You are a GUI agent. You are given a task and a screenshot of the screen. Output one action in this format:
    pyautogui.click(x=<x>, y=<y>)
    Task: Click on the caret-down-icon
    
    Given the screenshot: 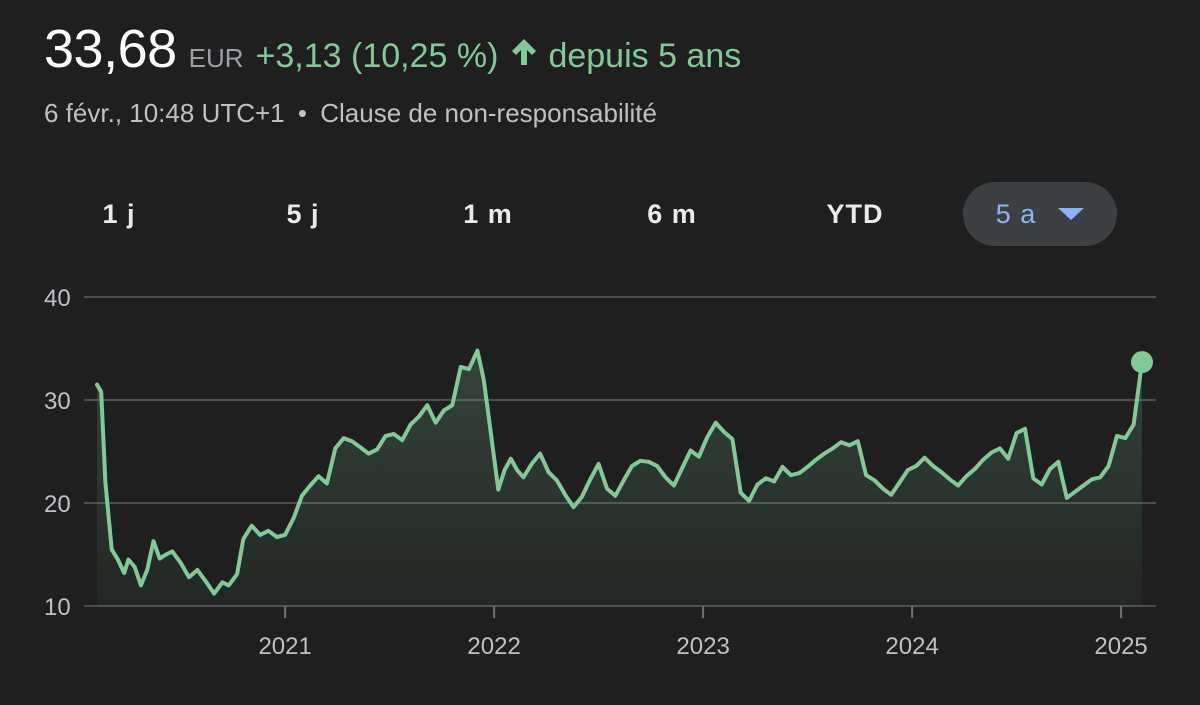 What is the action you would take?
    pyautogui.click(x=1071, y=213)
    